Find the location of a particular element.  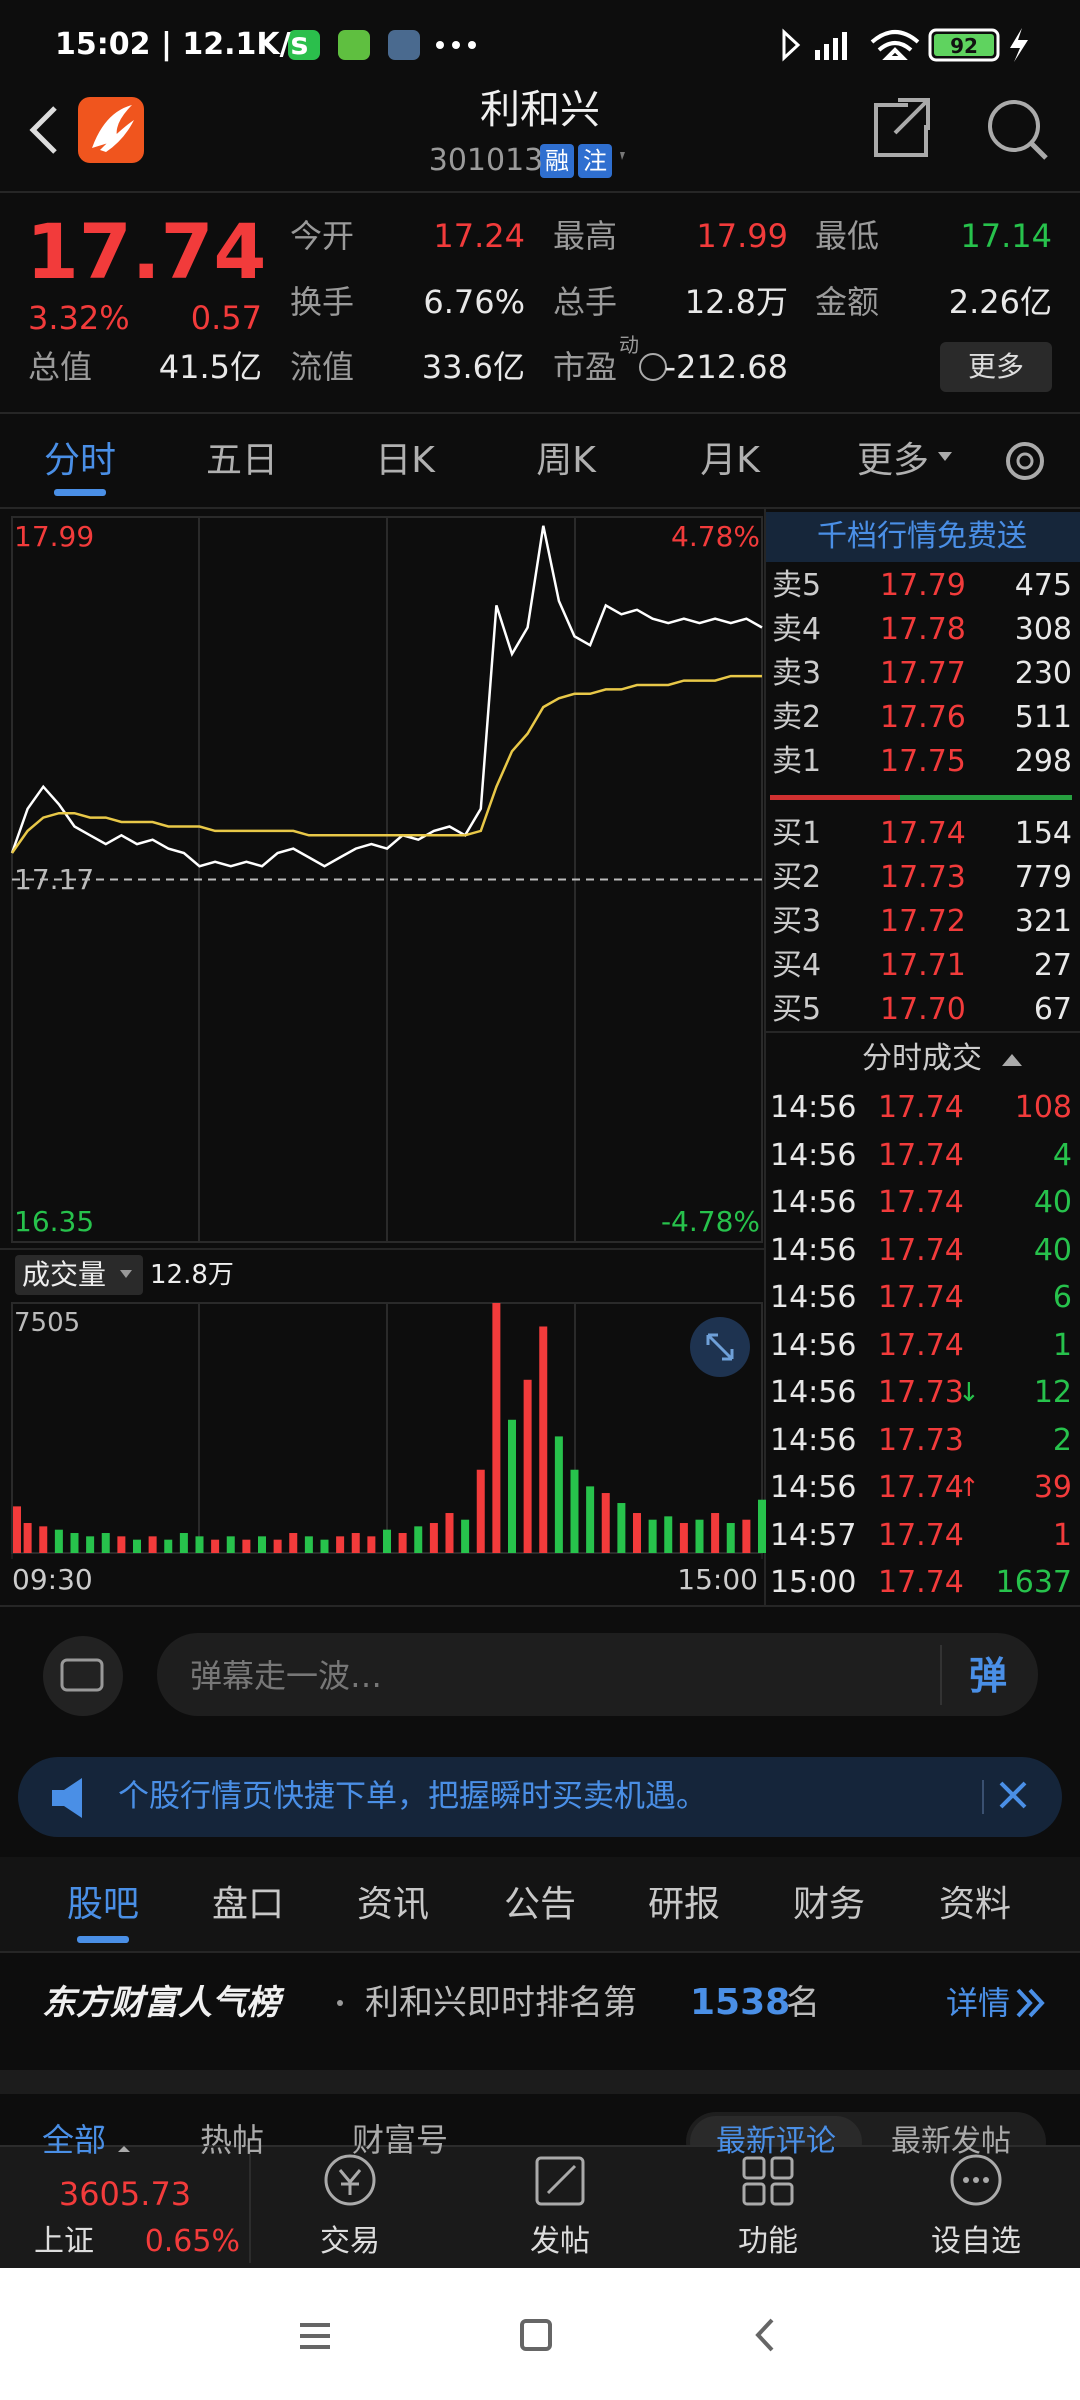

volume-selector is located at coordinates (79, 1275).